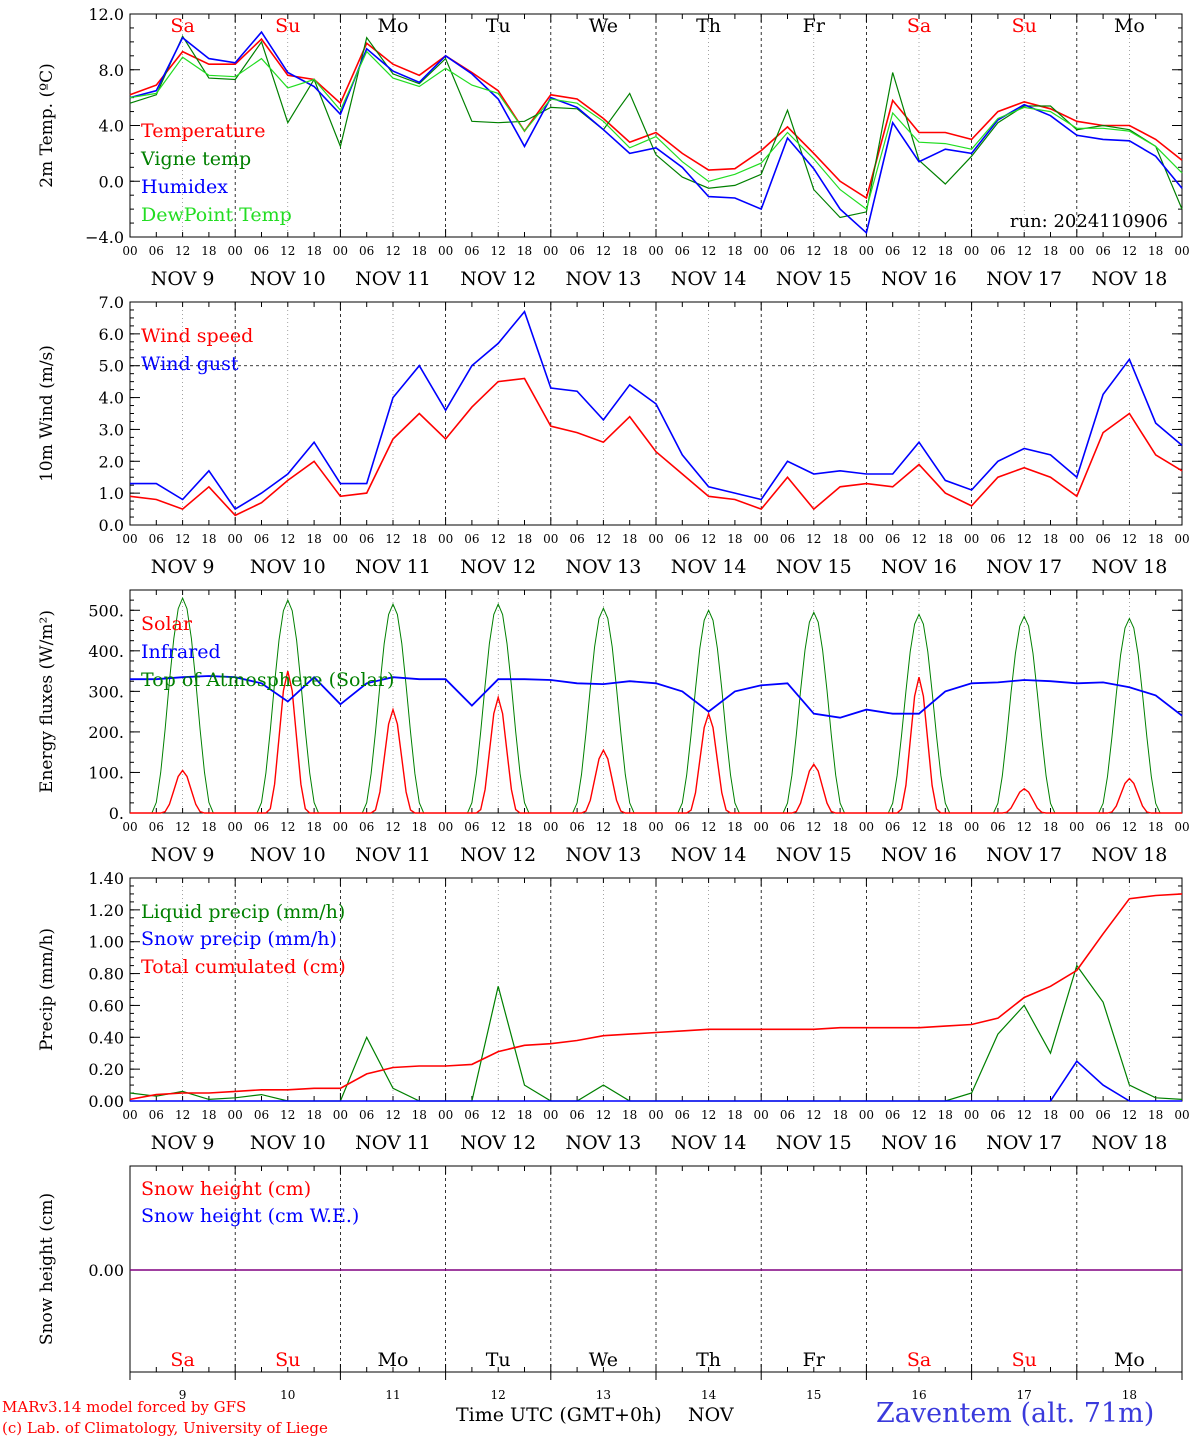 The width and height of the screenshot is (1194, 1440). I want to click on date-label: NOV 14, so click(709, 279).